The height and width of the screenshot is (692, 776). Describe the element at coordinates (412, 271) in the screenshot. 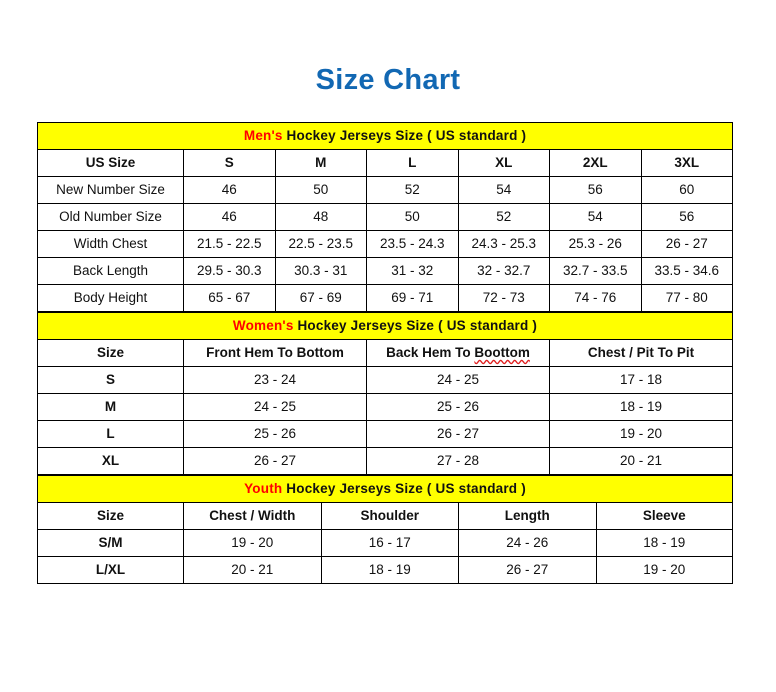

I see `mens-cell-3-2: 31 - 32` at that location.